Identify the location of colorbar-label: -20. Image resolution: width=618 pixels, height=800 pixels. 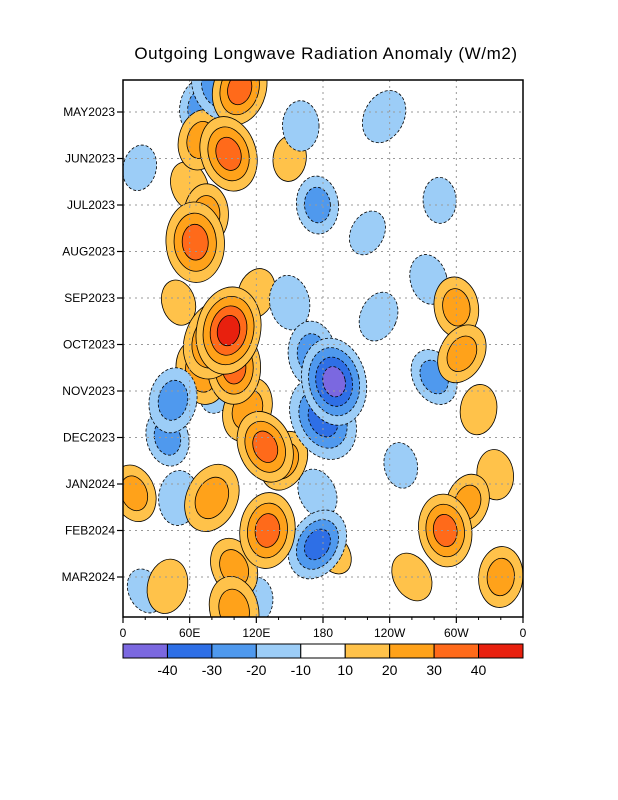
(256, 670).